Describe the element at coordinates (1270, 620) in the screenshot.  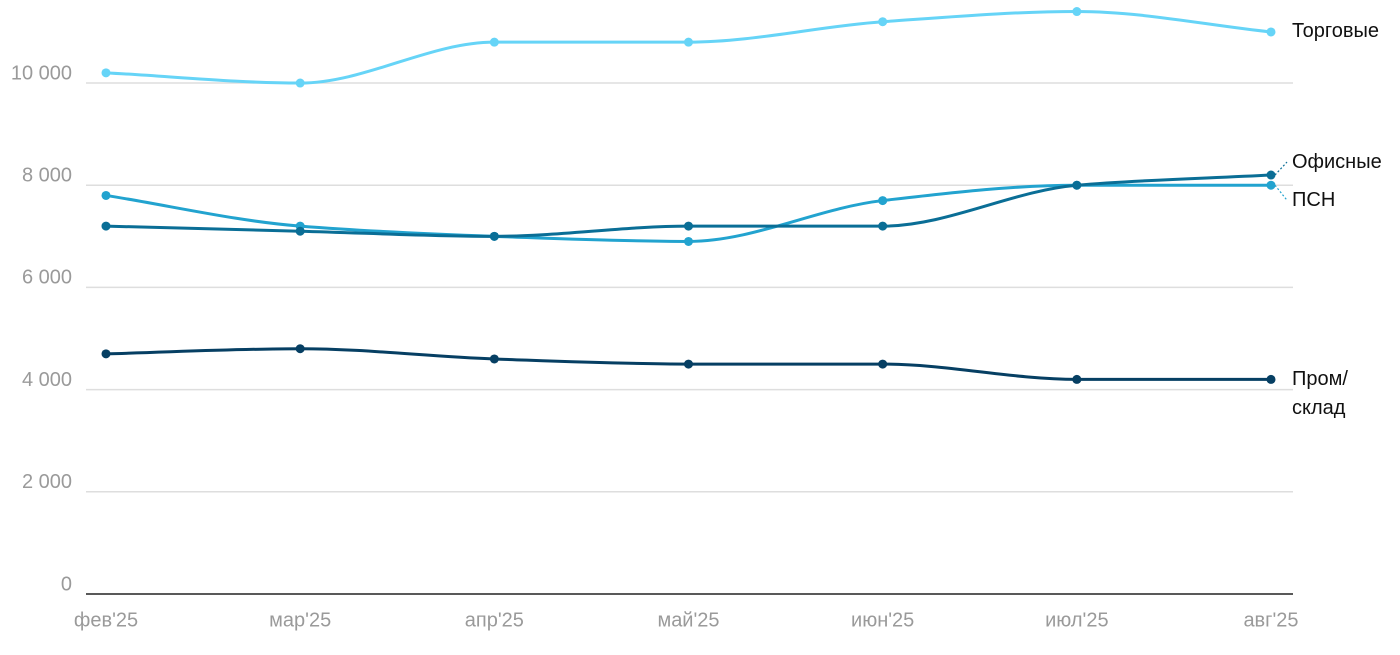
I see `x-tick-label: авг'25` at that location.